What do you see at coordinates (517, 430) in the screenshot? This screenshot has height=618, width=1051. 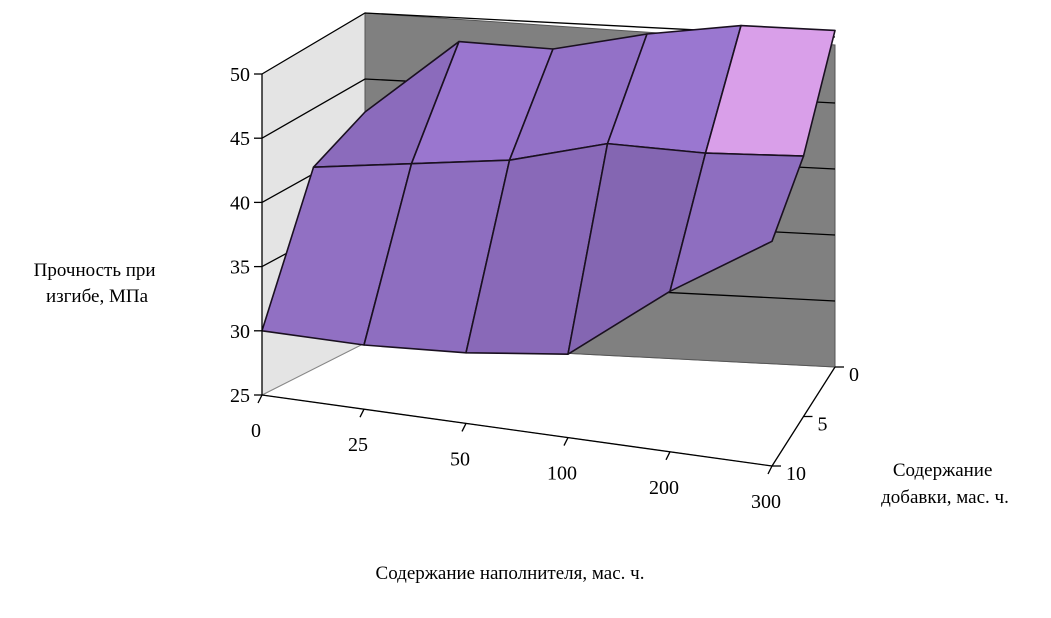 I see `x-axis-line` at bounding box center [517, 430].